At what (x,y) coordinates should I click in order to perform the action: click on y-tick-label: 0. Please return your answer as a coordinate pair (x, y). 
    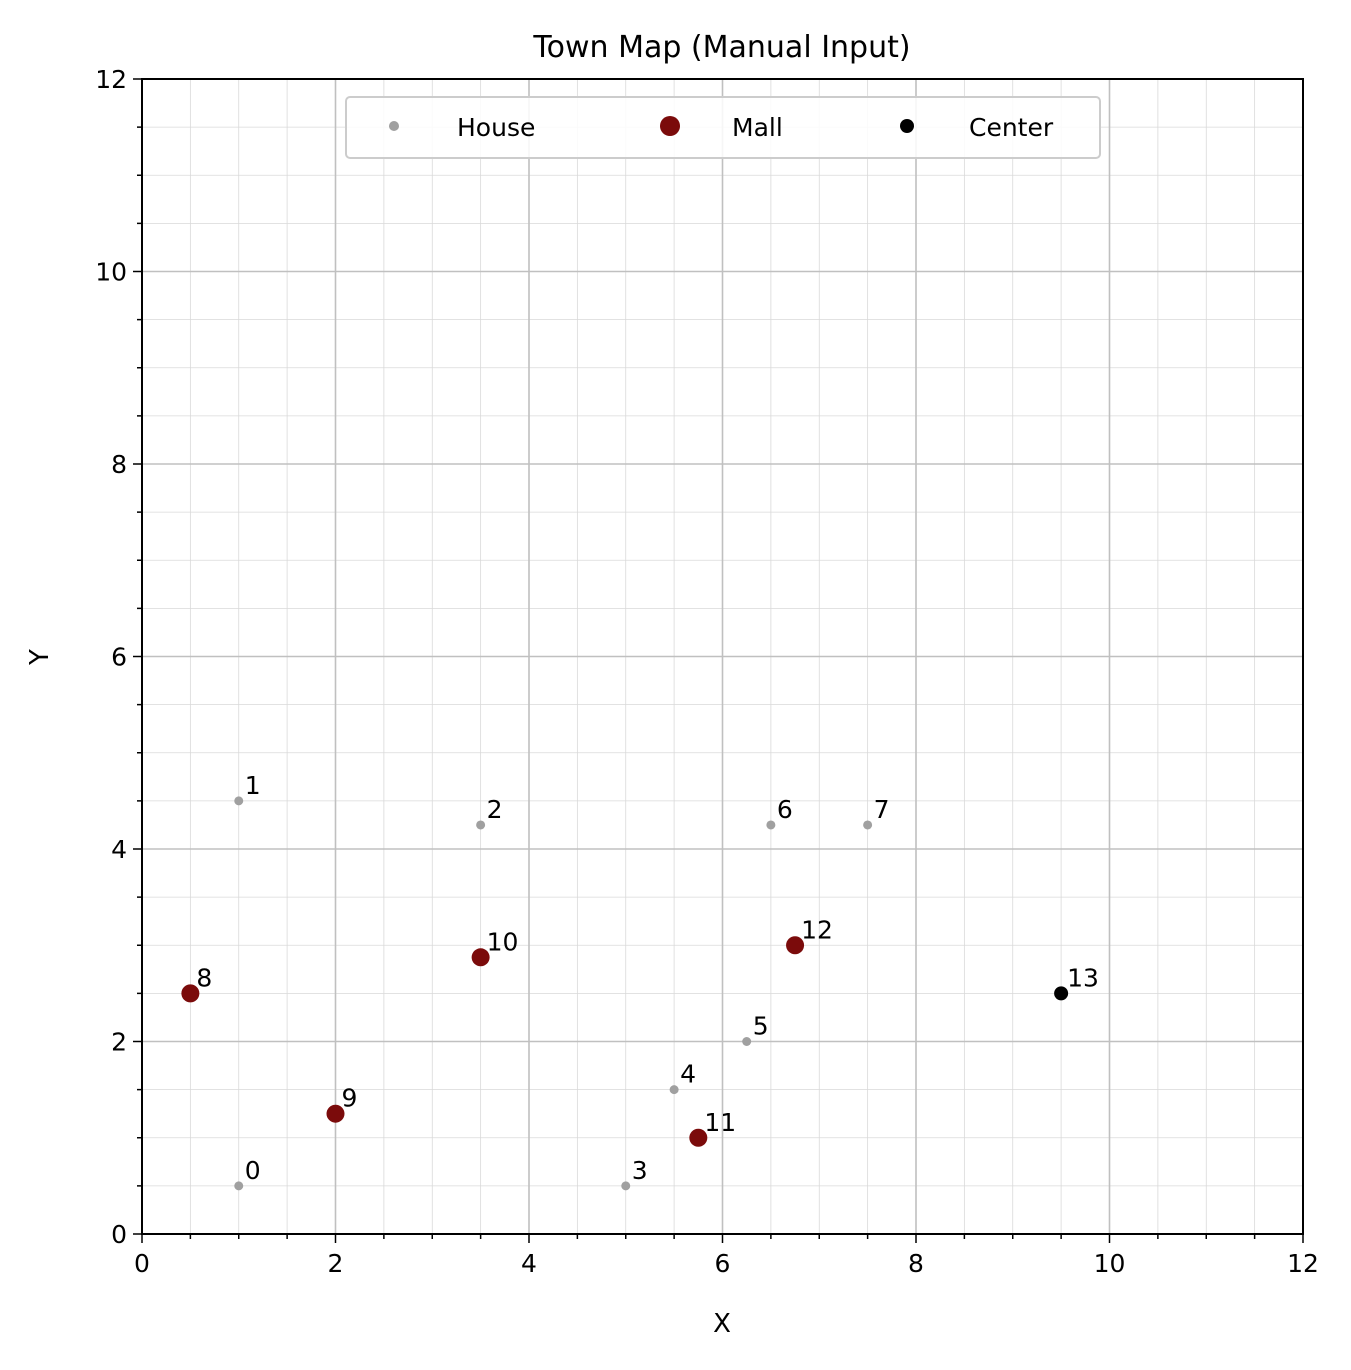
    Looking at the image, I should click on (119, 1234).